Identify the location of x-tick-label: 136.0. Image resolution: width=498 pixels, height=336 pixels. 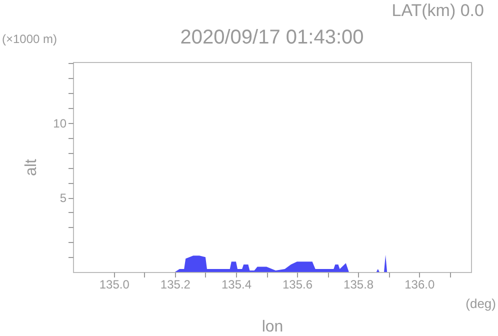
(419, 285).